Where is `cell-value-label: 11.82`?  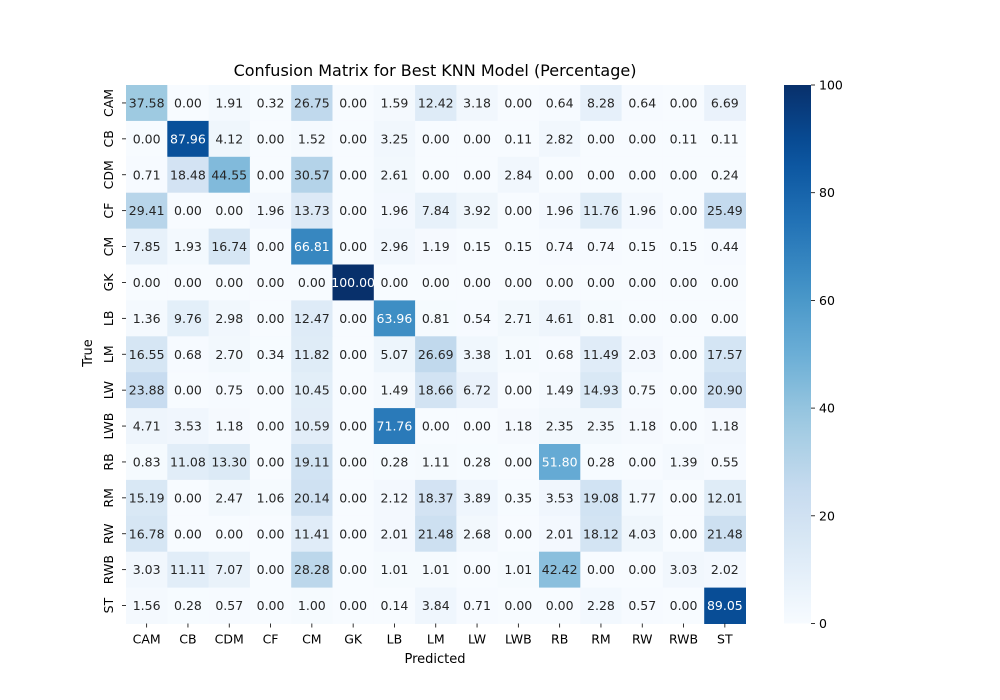 cell-value-label: 11.82 is located at coordinates (312, 354).